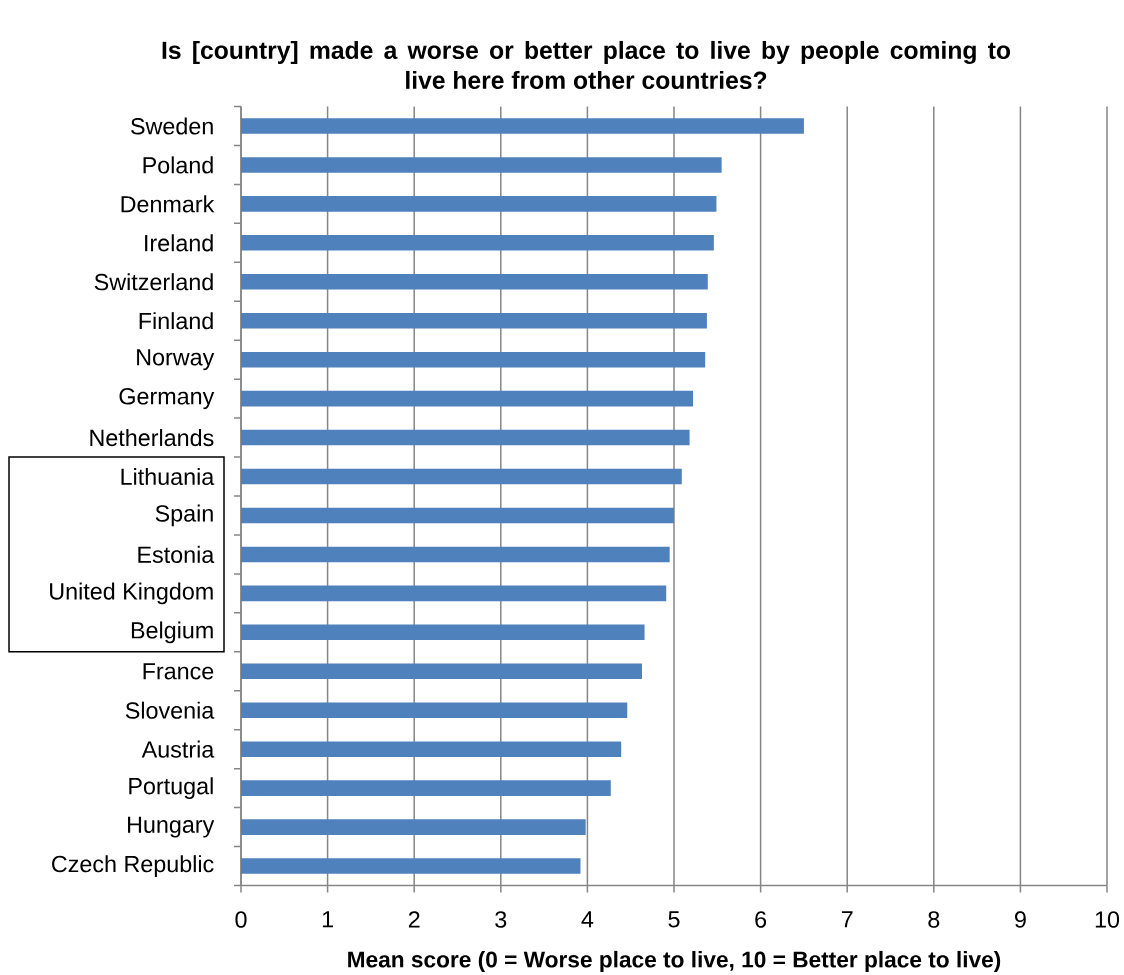 Image resolution: width=1124 pixels, height=975 pixels. What do you see at coordinates (586, 65) in the screenshot?
I see `chart-title: Is [country] made a worse or better place to live by people coming to live here from other countries?` at bounding box center [586, 65].